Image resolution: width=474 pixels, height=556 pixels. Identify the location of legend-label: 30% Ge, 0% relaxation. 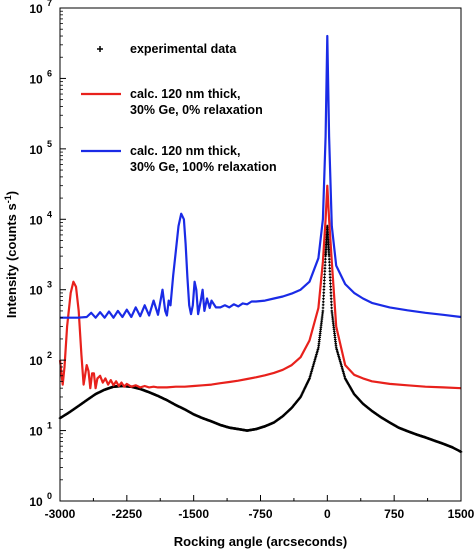
(196, 110).